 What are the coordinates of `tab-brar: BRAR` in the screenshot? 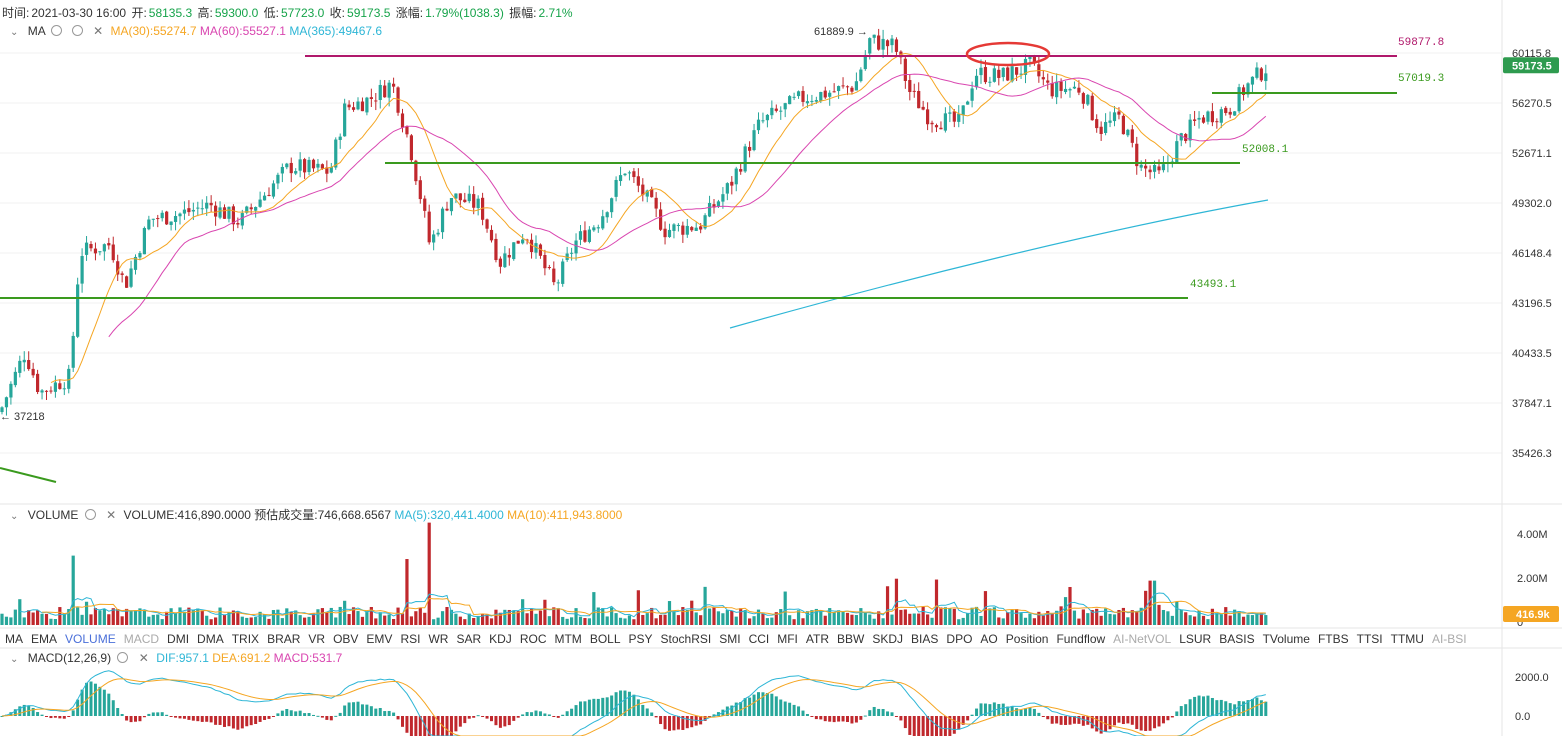 It's located at (284, 639).